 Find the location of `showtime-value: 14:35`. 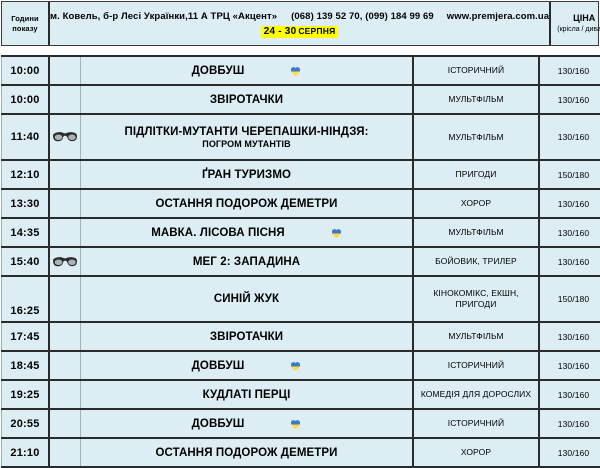

showtime-value: 14:35 is located at coordinates (24, 233).